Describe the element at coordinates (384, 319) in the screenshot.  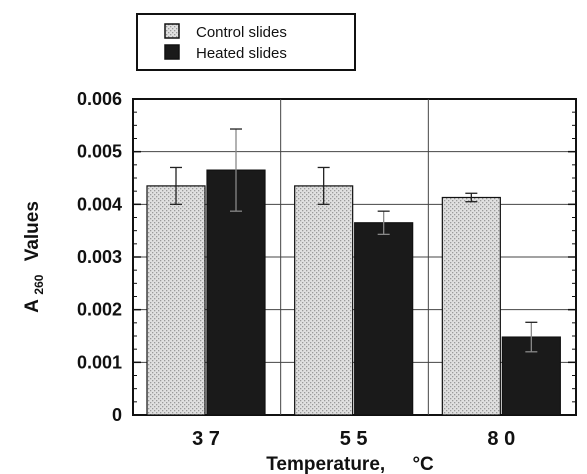
I see `bar-heated` at that location.